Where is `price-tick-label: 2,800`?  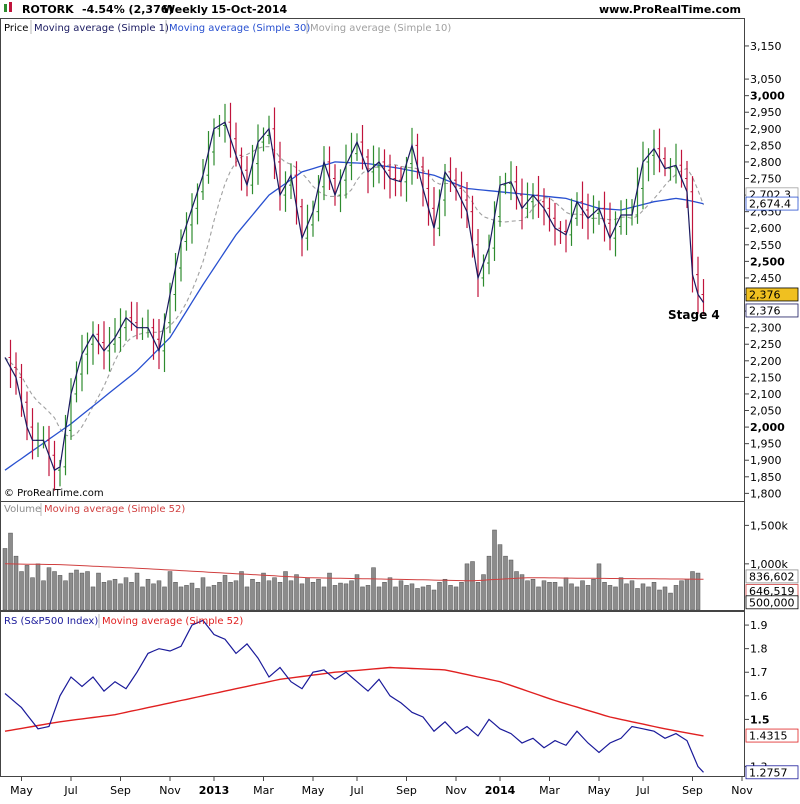
price-tick-label: 2,800 is located at coordinates (766, 162).